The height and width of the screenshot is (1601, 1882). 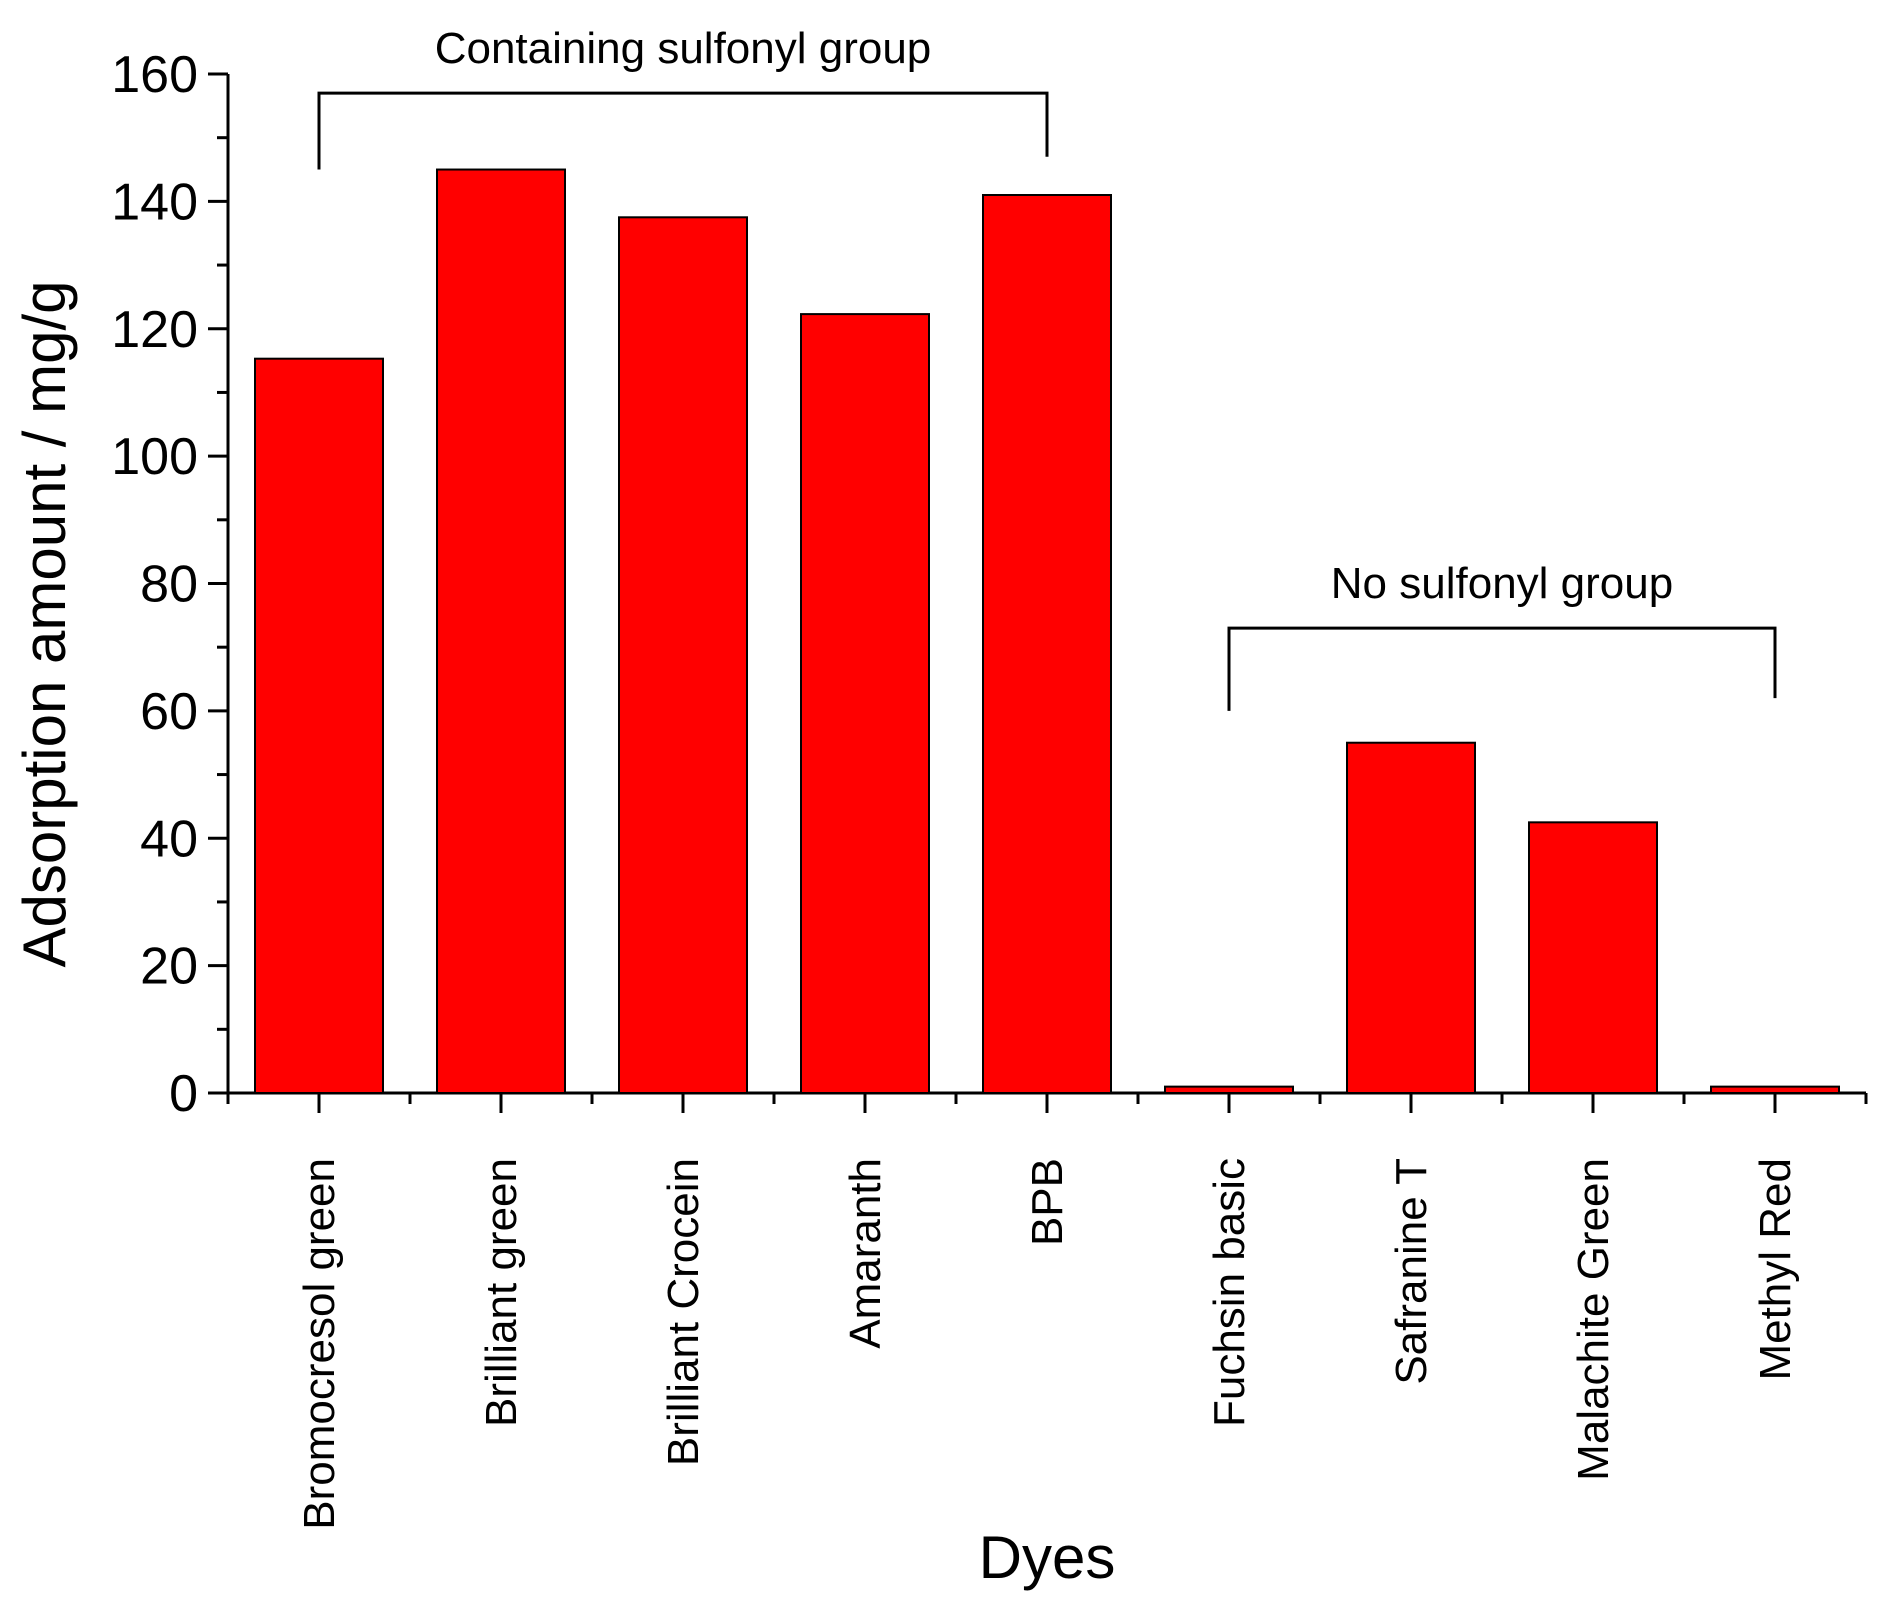 What do you see at coordinates (501, 1292) in the screenshot?
I see `x-tick-label: Brilliant green` at bounding box center [501, 1292].